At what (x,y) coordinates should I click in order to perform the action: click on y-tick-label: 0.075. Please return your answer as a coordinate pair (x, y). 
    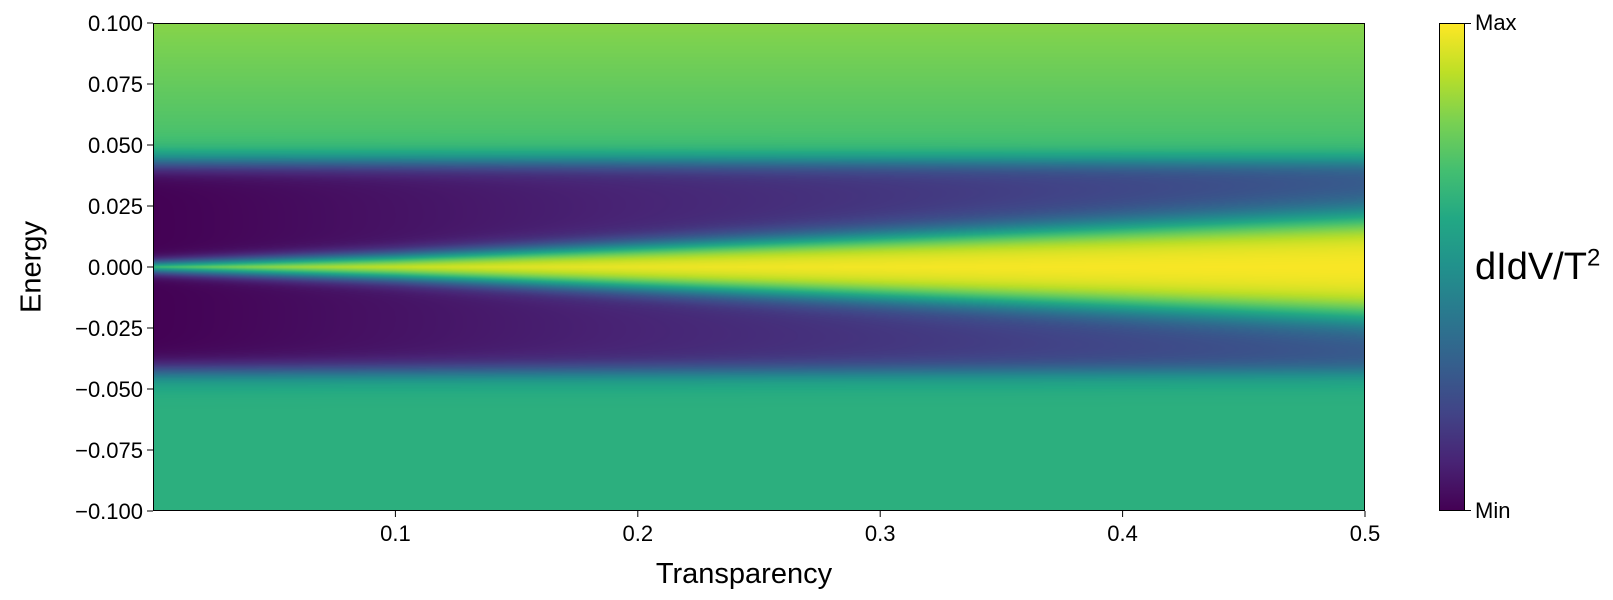
    Looking at the image, I should click on (115, 84).